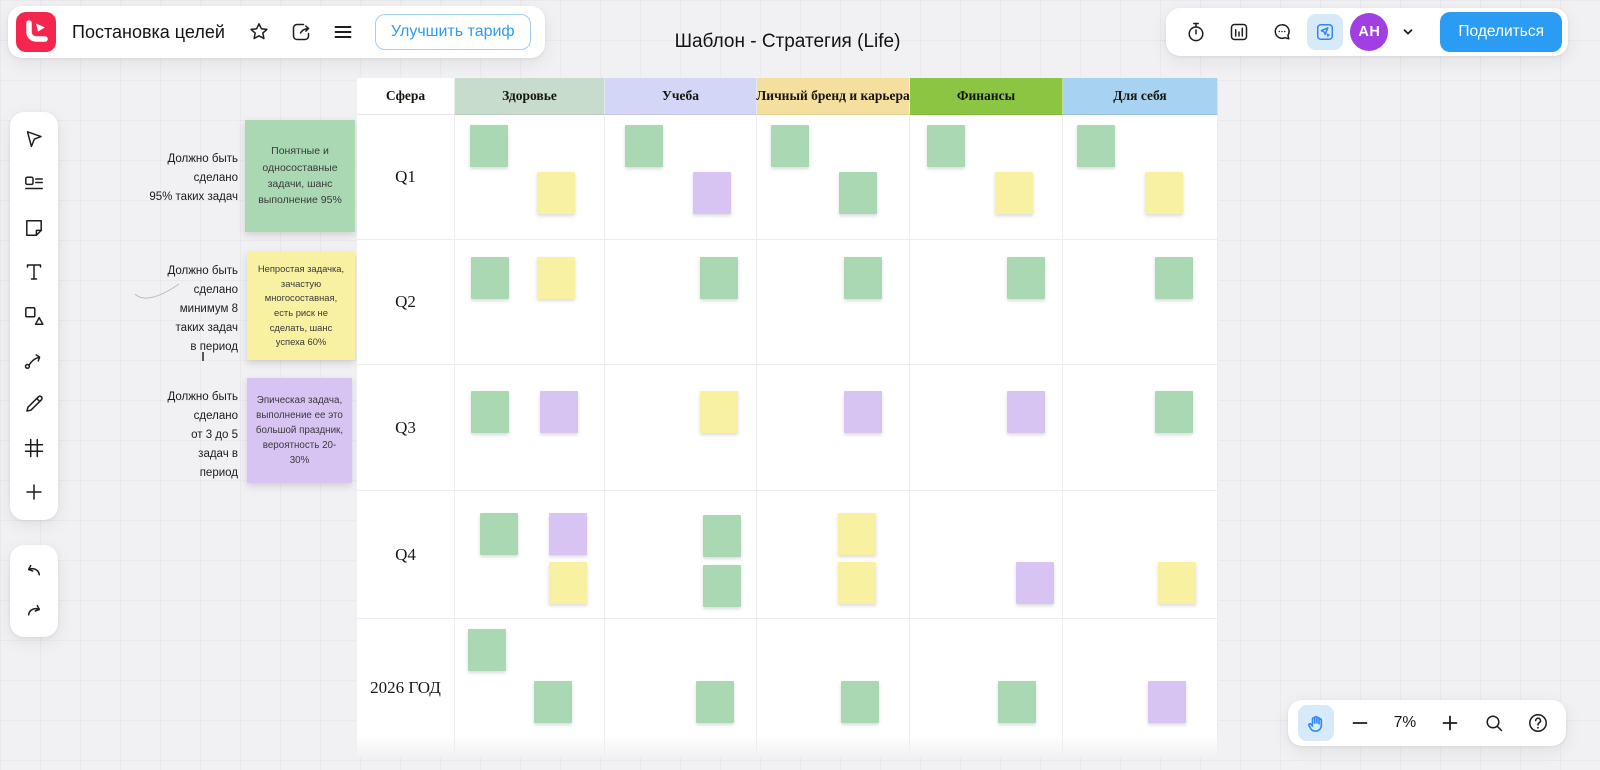 The width and height of the screenshot is (1600, 770). What do you see at coordinates (34, 571) in the screenshot?
I see `undo-icon` at bounding box center [34, 571].